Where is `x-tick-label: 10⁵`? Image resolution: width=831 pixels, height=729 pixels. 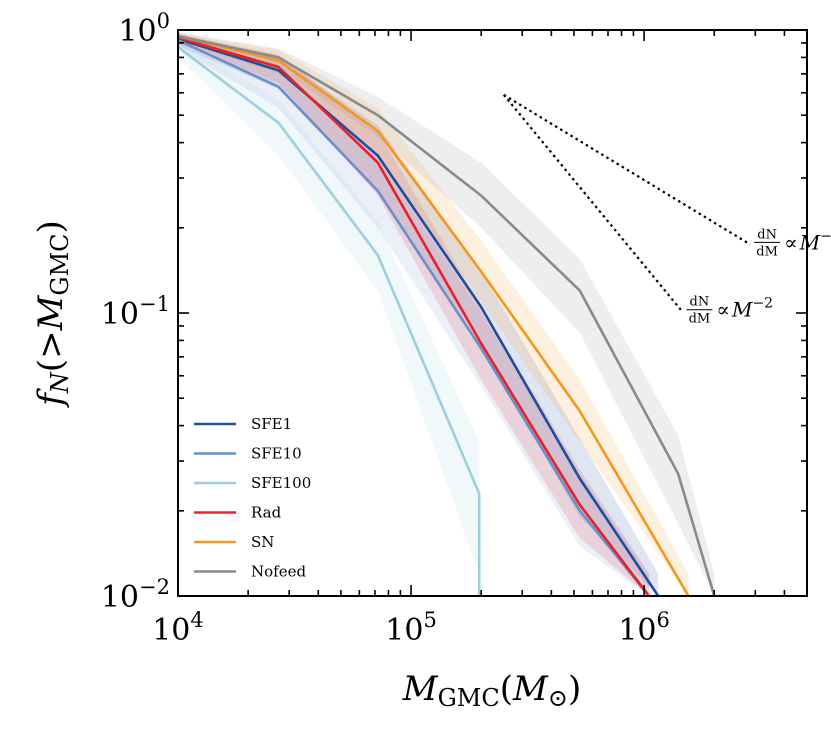 x-tick-label: 10⁵ is located at coordinates (411, 628).